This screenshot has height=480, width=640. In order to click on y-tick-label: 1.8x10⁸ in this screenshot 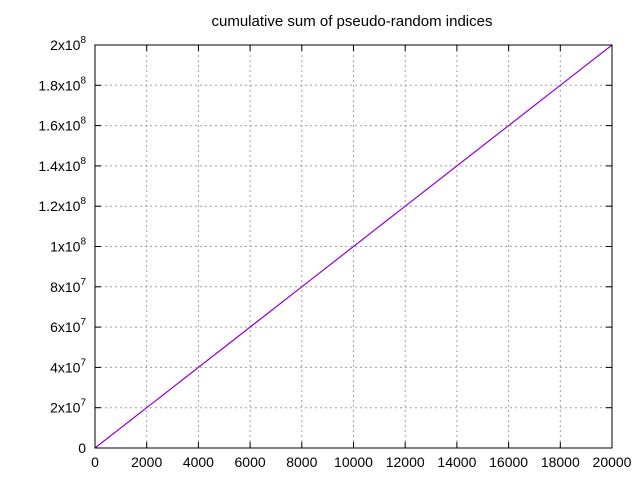, I will do `click(62, 84)`.